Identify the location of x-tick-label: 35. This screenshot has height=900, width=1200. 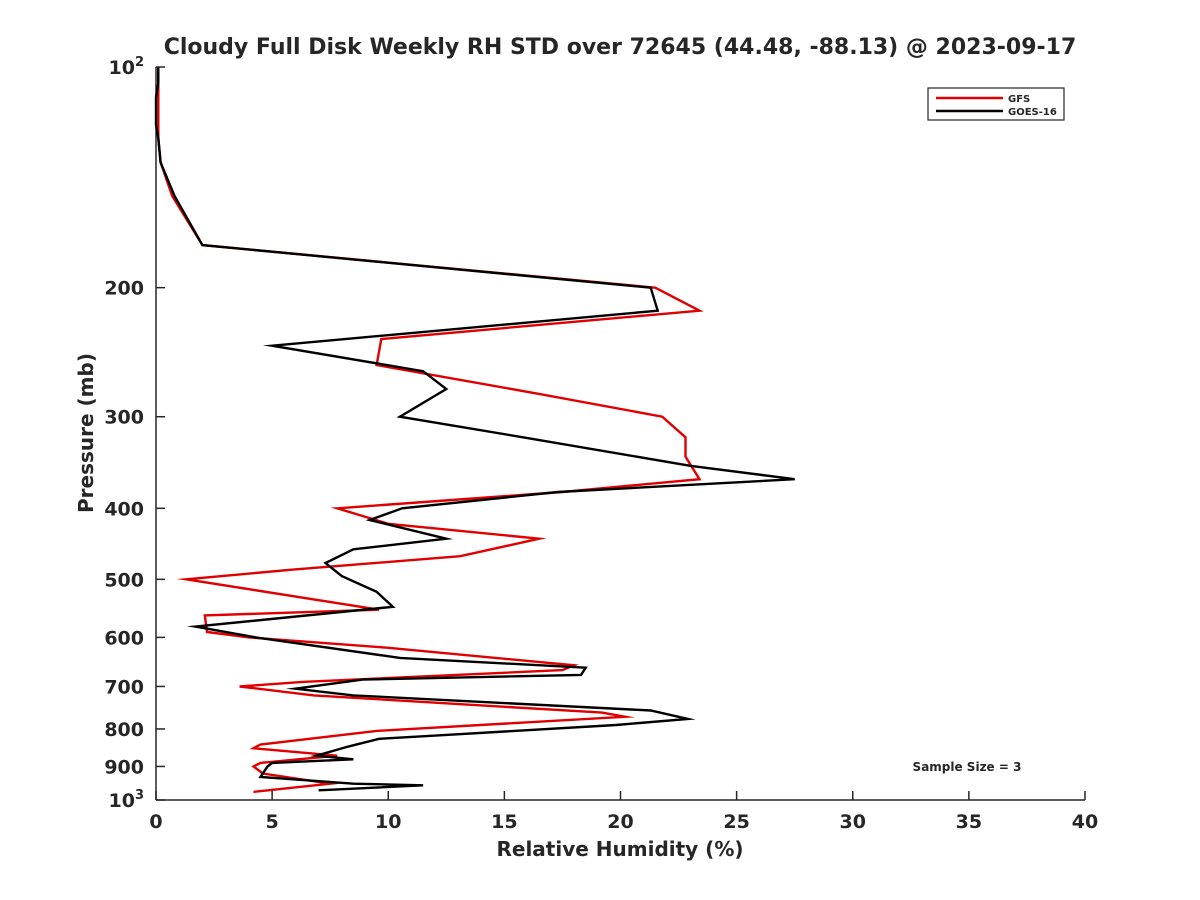
(969, 822).